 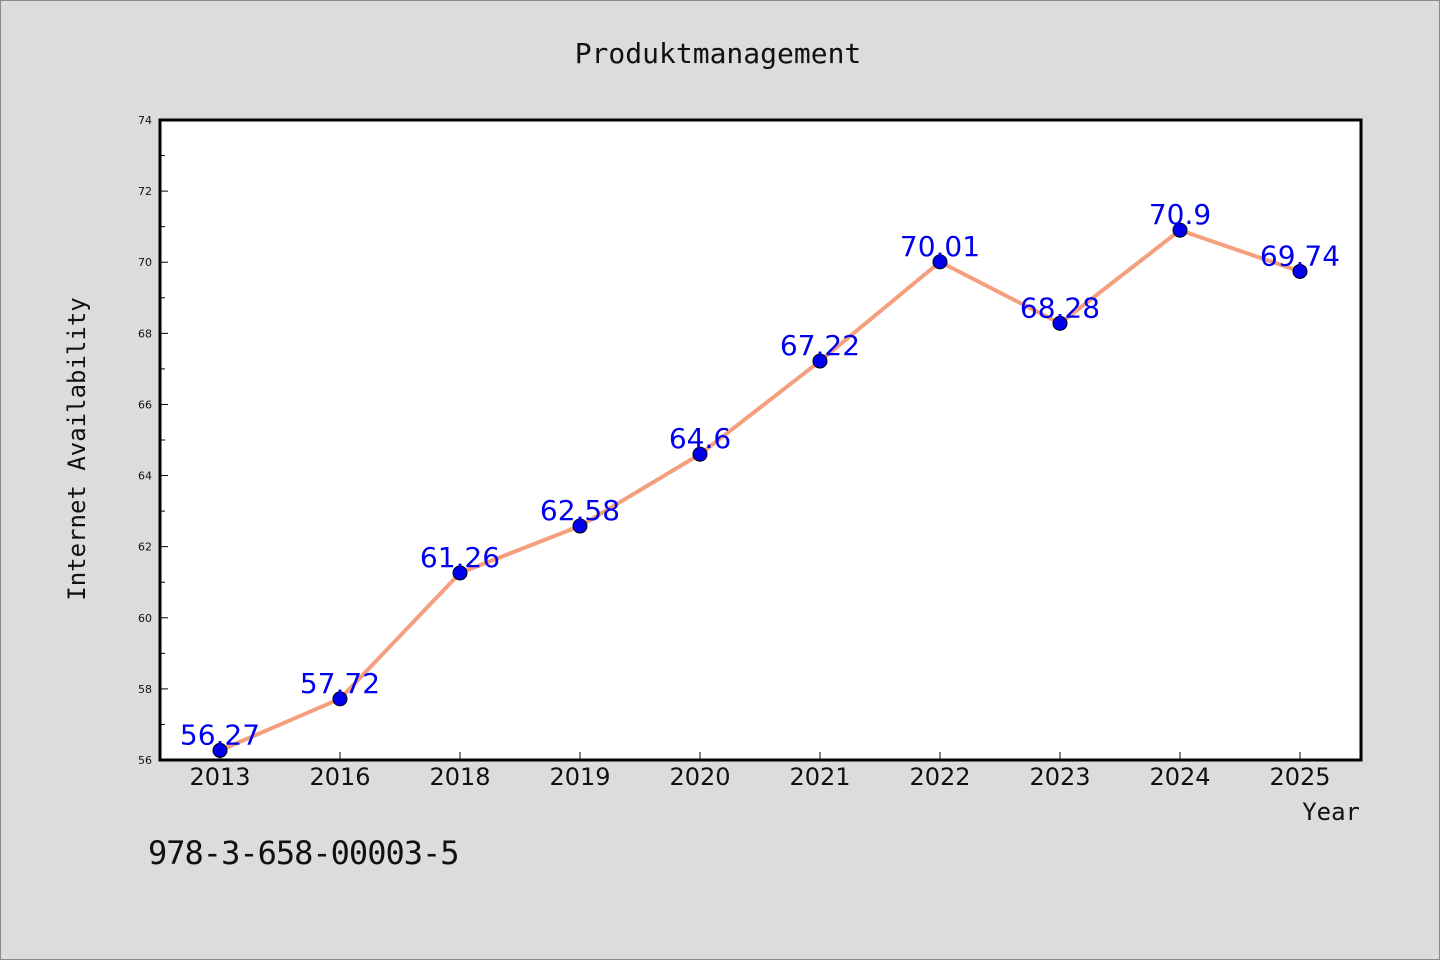 I want to click on y-tick-label: 70, so click(x=145, y=262).